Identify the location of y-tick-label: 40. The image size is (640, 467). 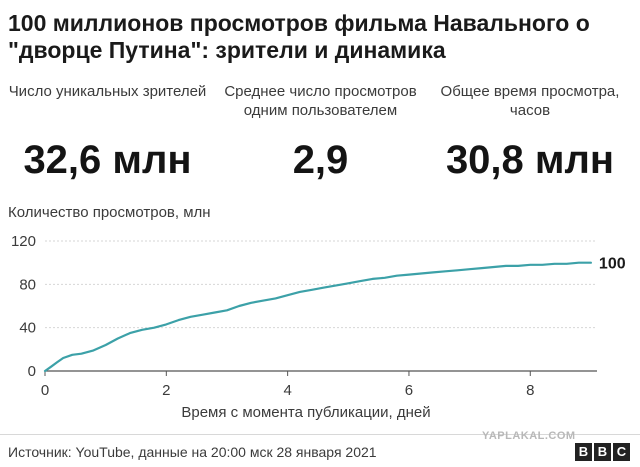
(27, 328).